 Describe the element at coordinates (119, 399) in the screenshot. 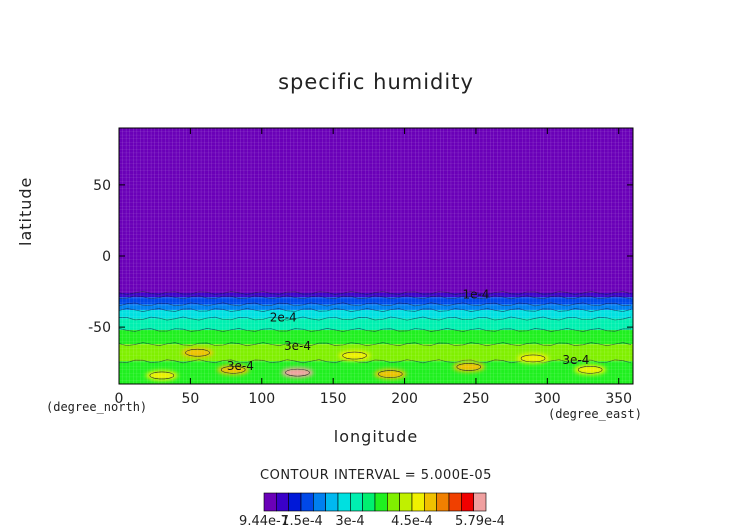

I see `x-tick-label: 0` at that location.